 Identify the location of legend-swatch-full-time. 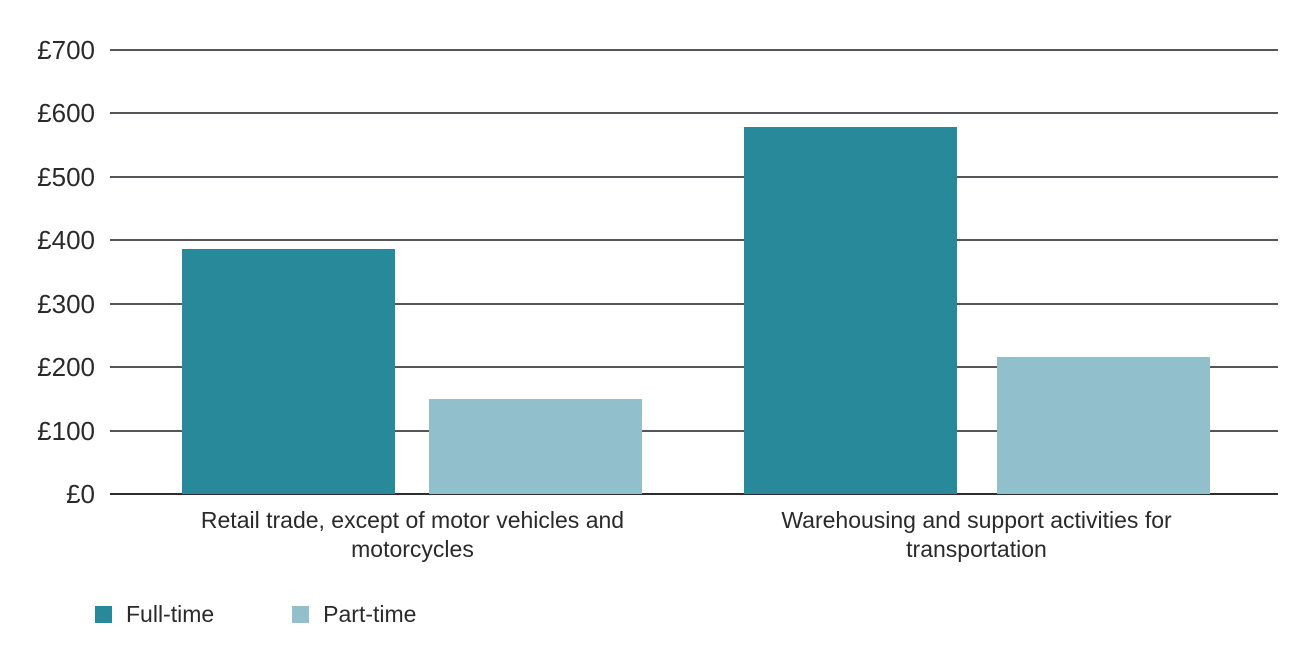
(103, 614).